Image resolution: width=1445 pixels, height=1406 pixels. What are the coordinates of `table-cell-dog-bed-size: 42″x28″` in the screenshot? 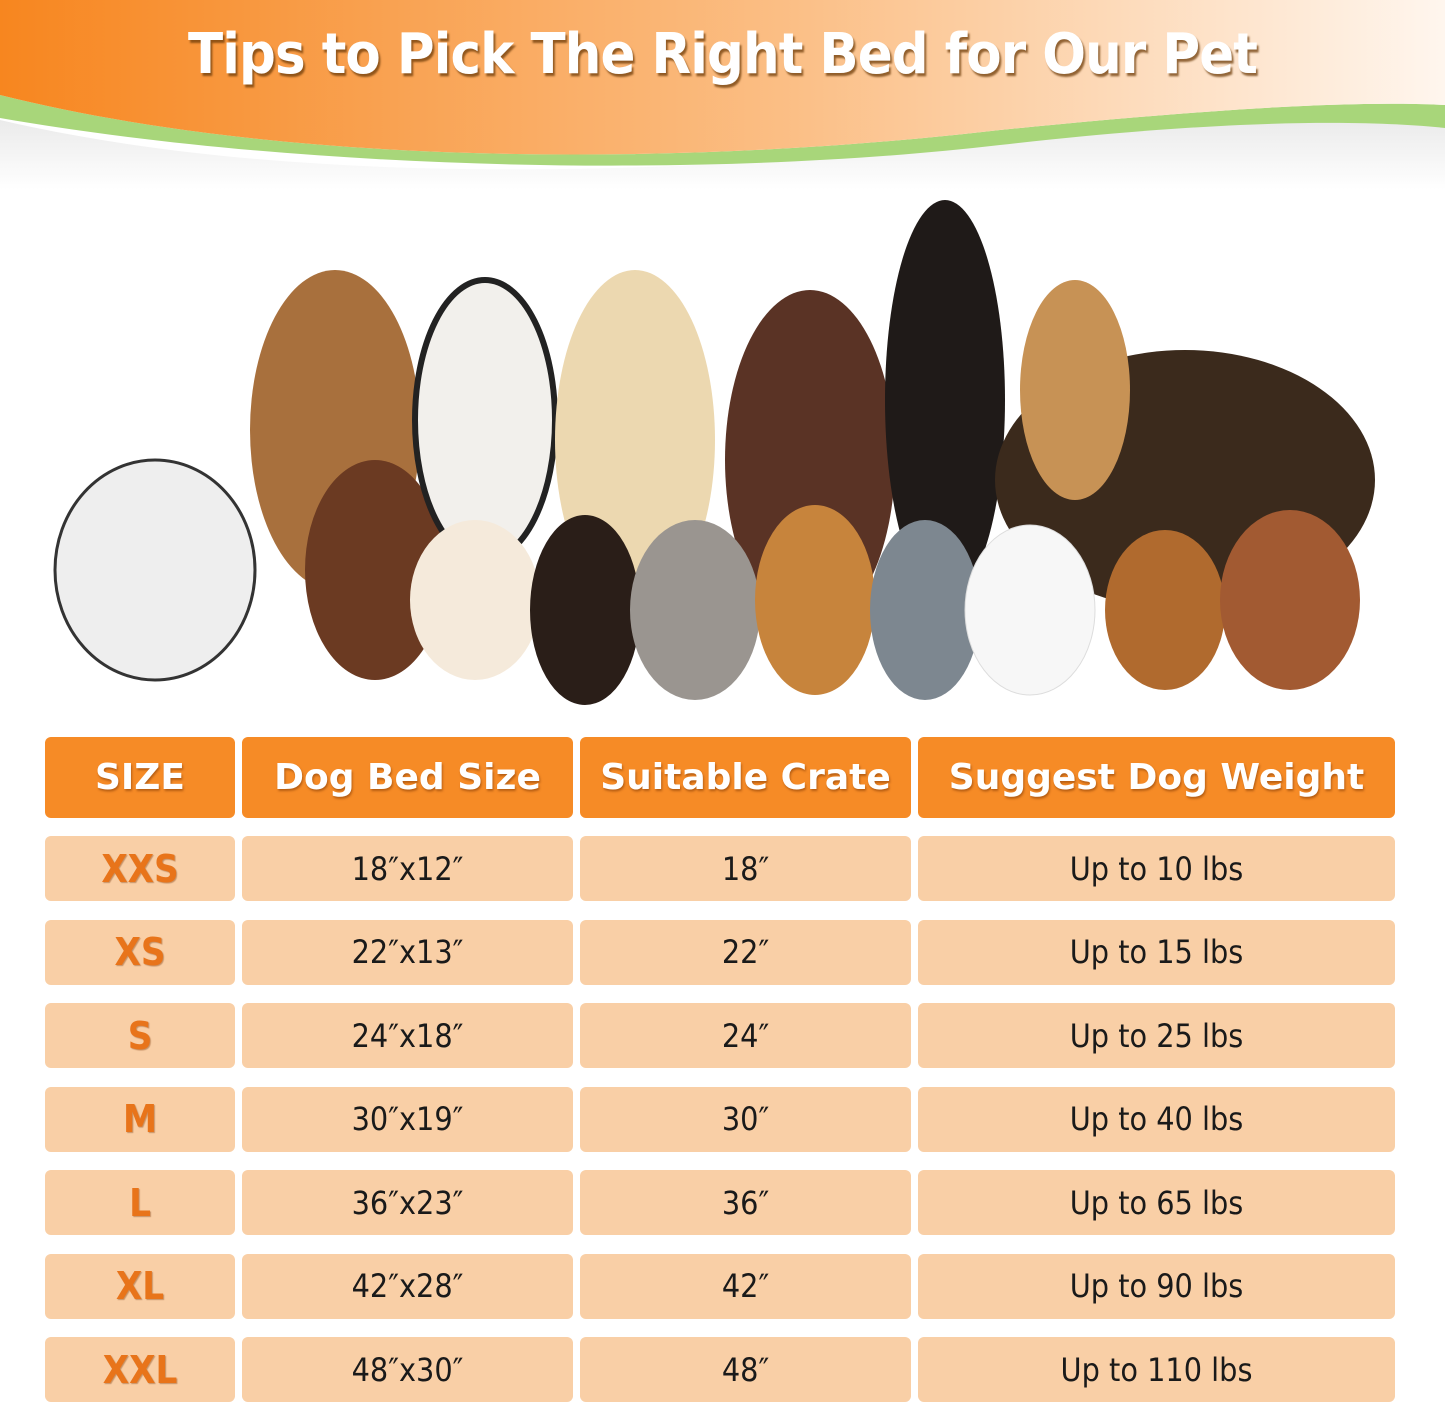 It's located at (407, 1286).